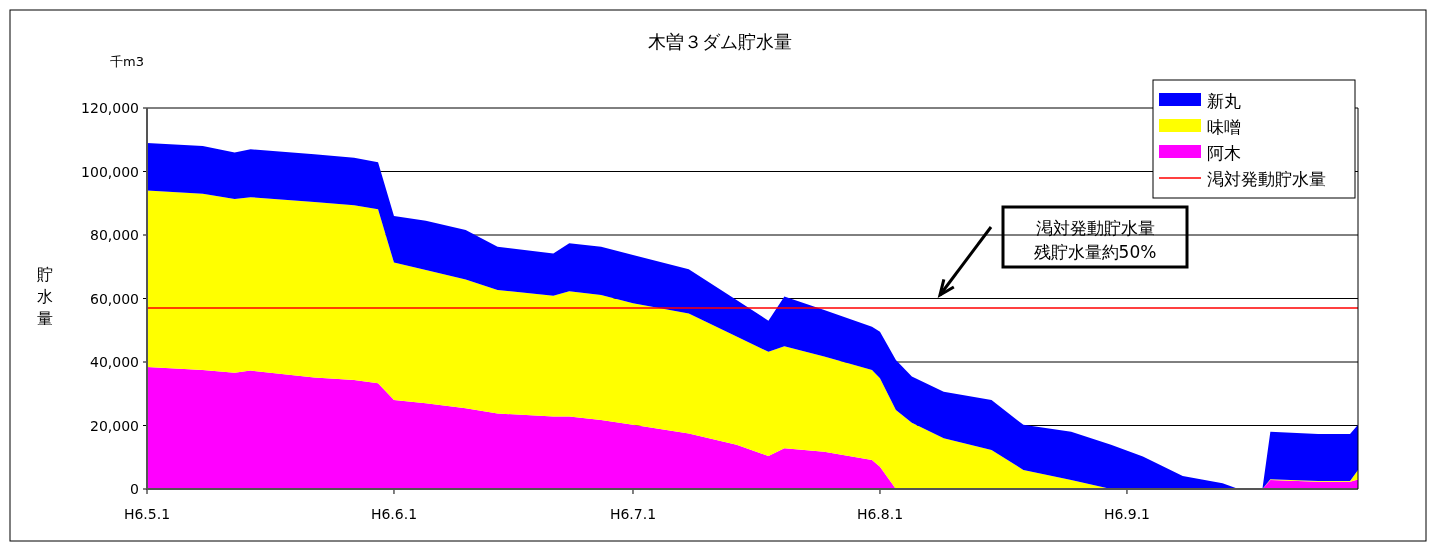  I want to click on x-tick-label: H6.9.1, so click(1127, 514).